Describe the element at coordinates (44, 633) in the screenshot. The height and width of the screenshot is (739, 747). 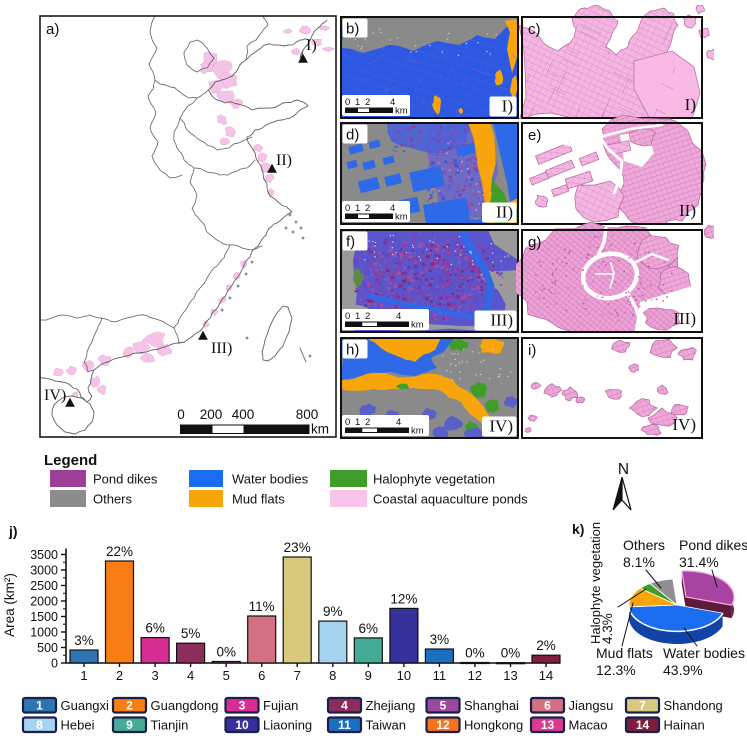
I see `svg-text: 1000` at that location.